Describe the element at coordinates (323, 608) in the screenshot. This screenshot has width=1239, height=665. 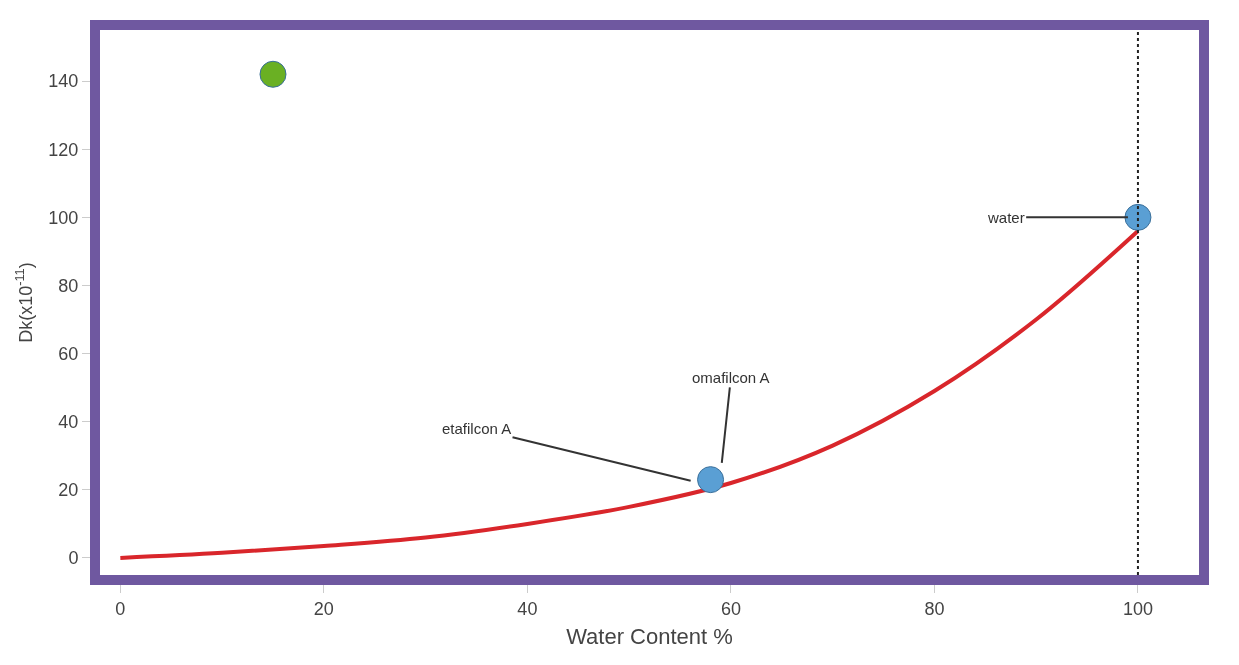
I see `x-tick-label: 20` at that location.